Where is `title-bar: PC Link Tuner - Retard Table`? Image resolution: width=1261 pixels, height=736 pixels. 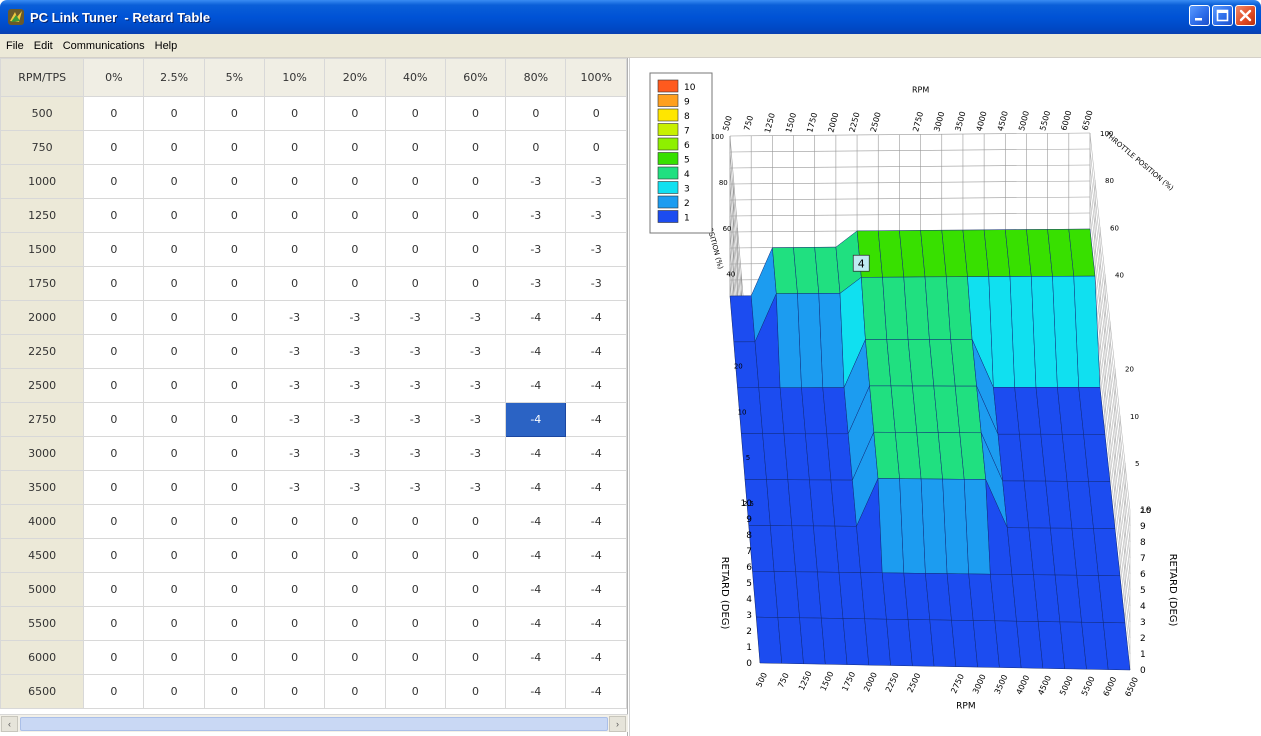 title-bar: PC Link Tuner - Retard Table is located at coordinates (630, 17).